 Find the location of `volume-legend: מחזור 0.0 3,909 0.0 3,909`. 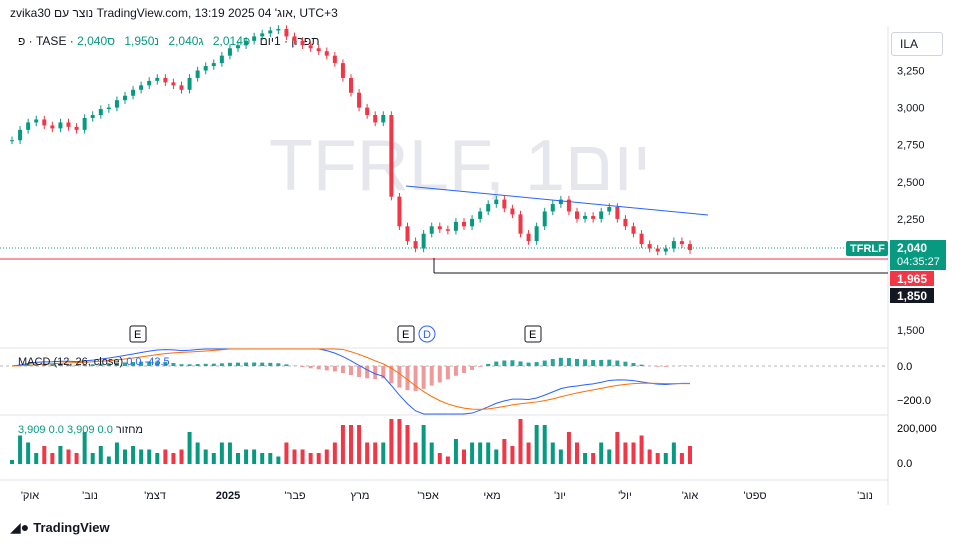

volume-legend: מחזור 0.0 3,909 0.0 3,909 is located at coordinates (80, 430).